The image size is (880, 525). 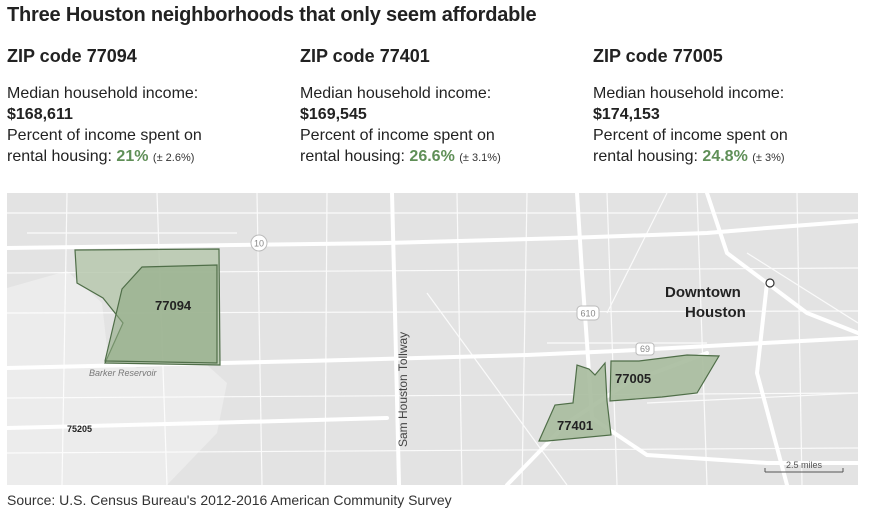 I want to click on income-value: $174,153, so click(x=626, y=114).